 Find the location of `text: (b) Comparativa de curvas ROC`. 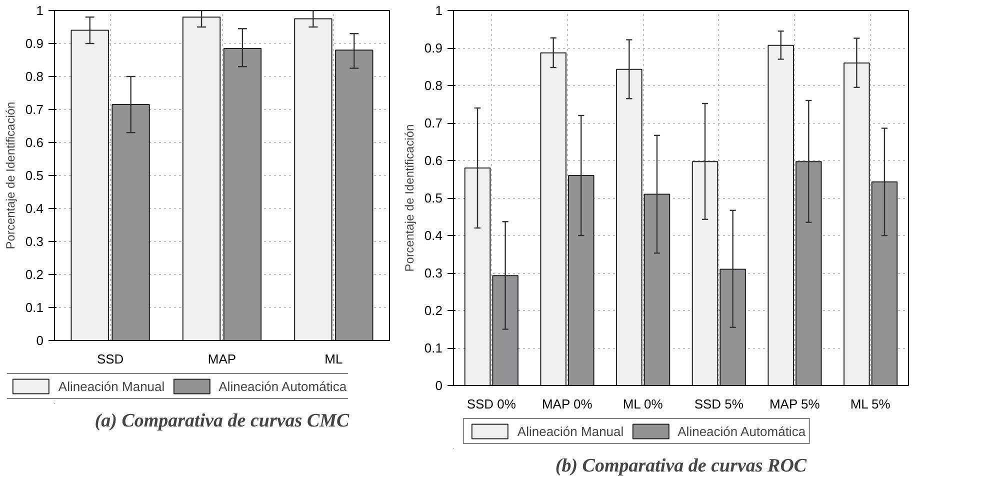

text: (b) Comparativa de curvas ROC is located at coordinates (681, 466).